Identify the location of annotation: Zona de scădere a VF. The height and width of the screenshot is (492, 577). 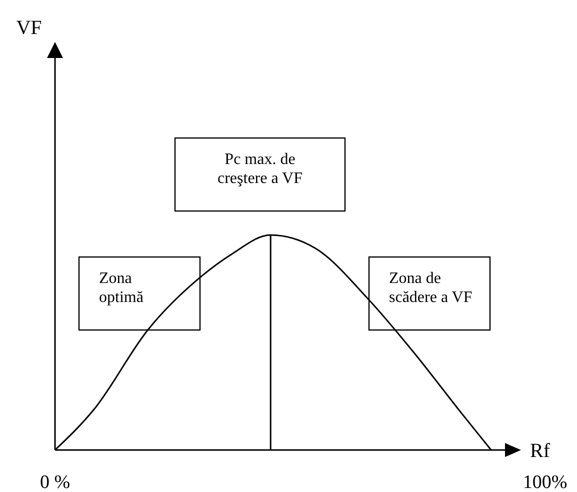
(430, 288).